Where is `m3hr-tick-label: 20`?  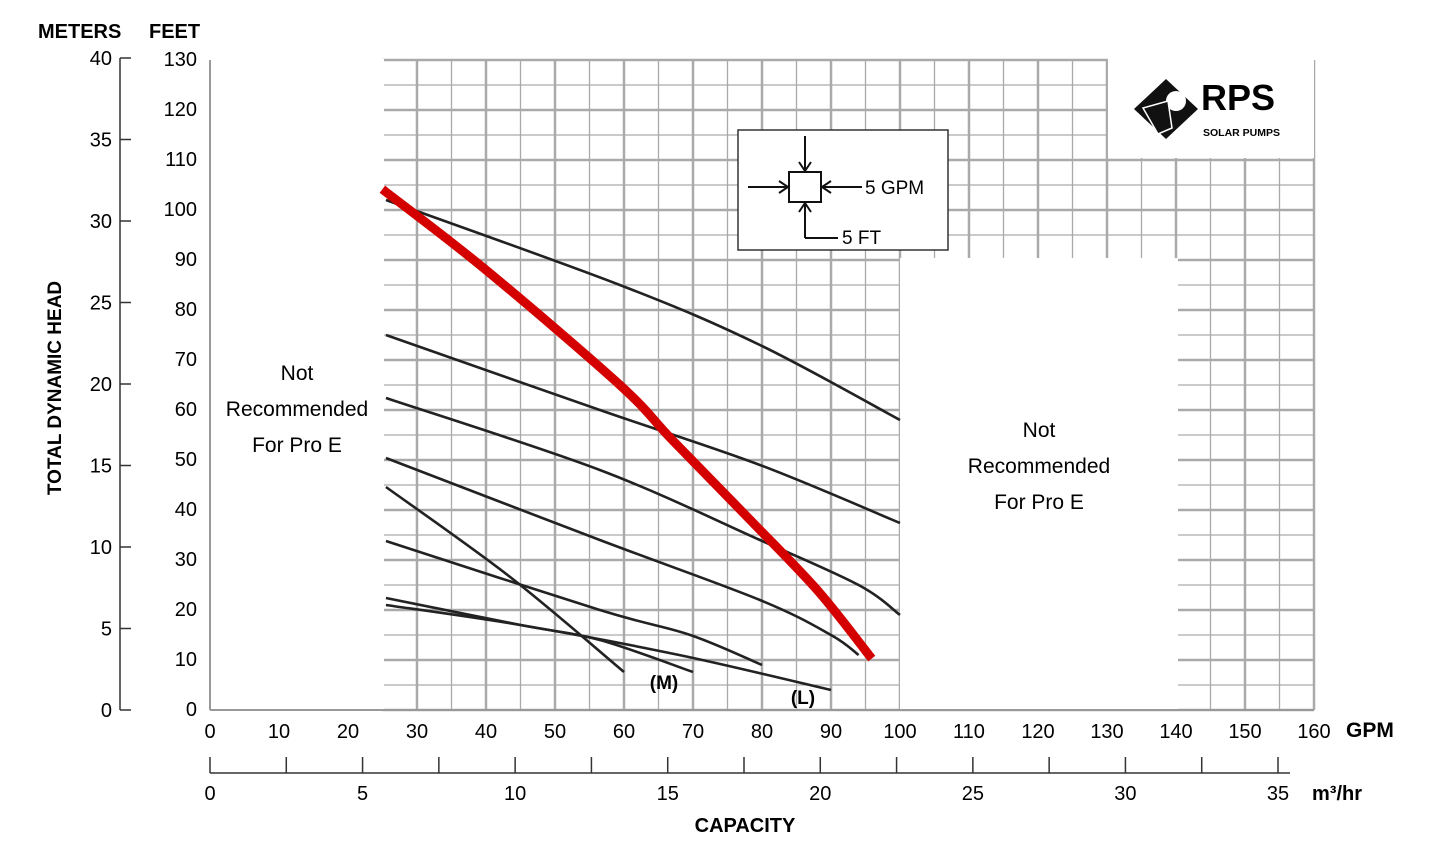
m3hr-tick-label: 20 is located at coordinates (820, 794).